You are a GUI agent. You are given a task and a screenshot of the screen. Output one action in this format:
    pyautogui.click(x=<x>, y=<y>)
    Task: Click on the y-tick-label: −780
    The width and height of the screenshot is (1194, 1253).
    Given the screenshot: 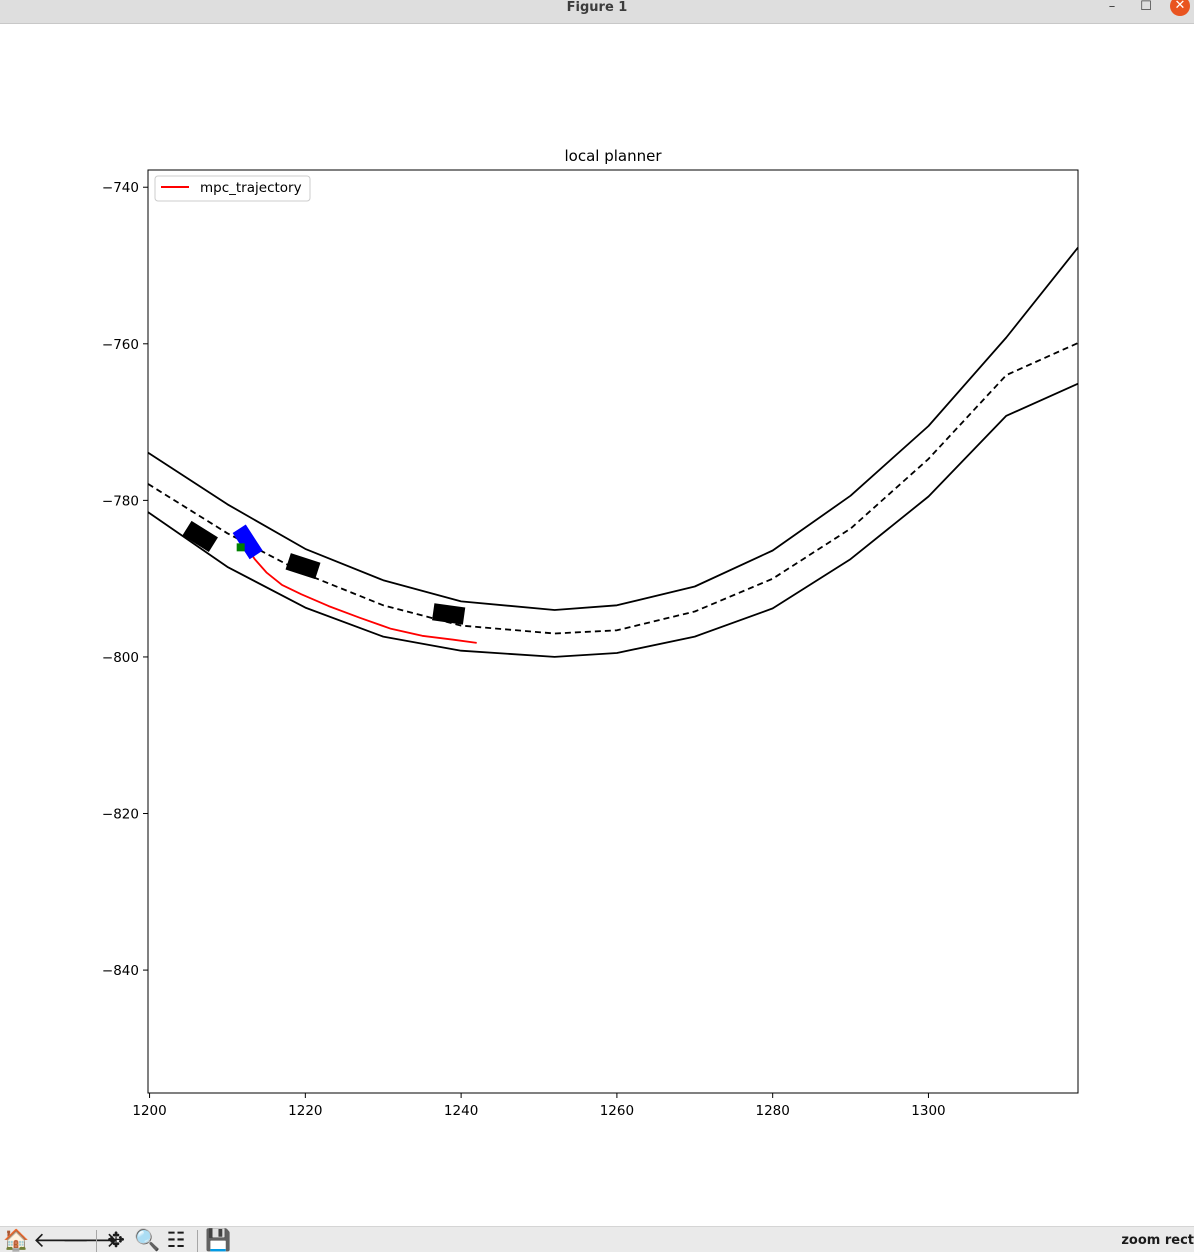 What is the action you would take?
    pyautogui.click(x=120, y=501)
    